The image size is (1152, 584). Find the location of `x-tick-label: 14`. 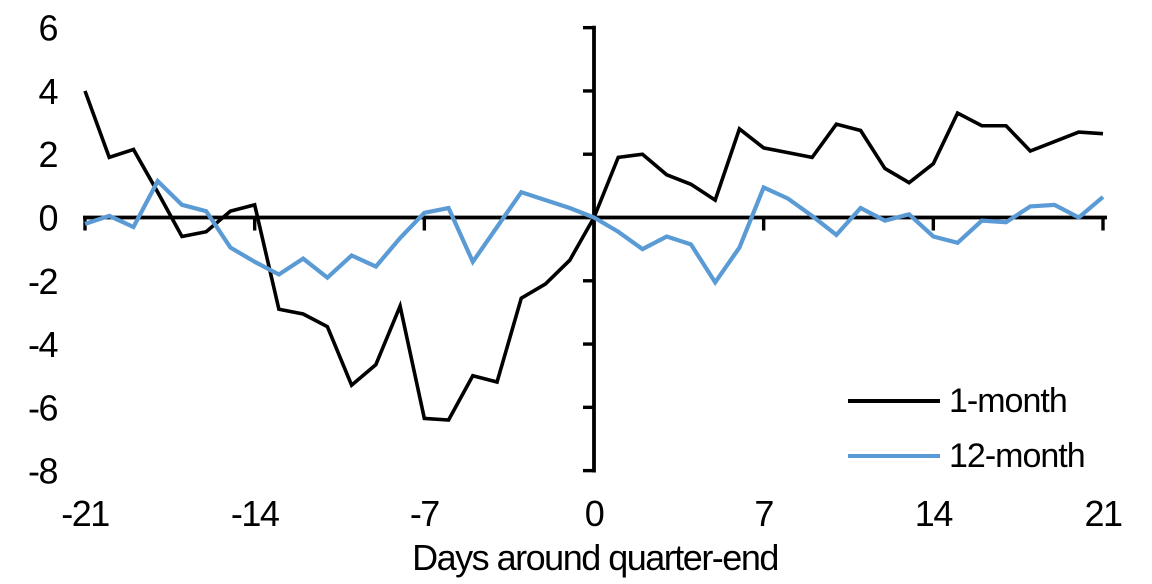

x-tick-label: 14 is located at coordinates (934, 513).